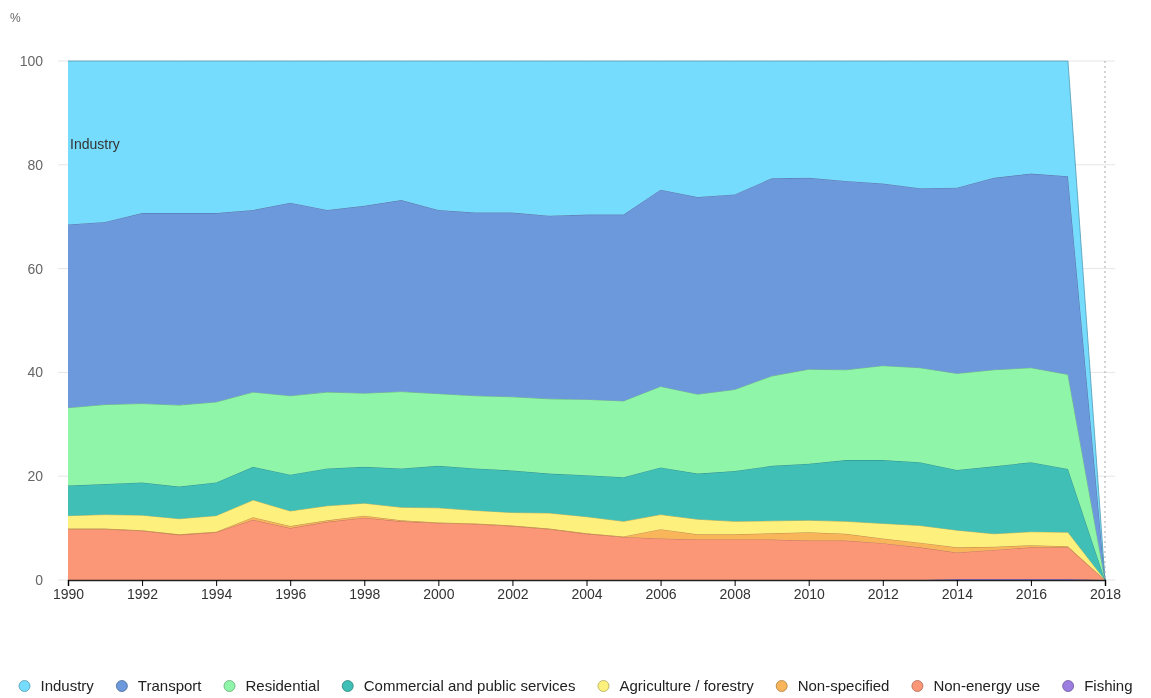 This screenshot has width=1151, height=698. Describe the element at coordinates (439, 593) in the screenshot. I see `x-tick-label: 2000` at that location.